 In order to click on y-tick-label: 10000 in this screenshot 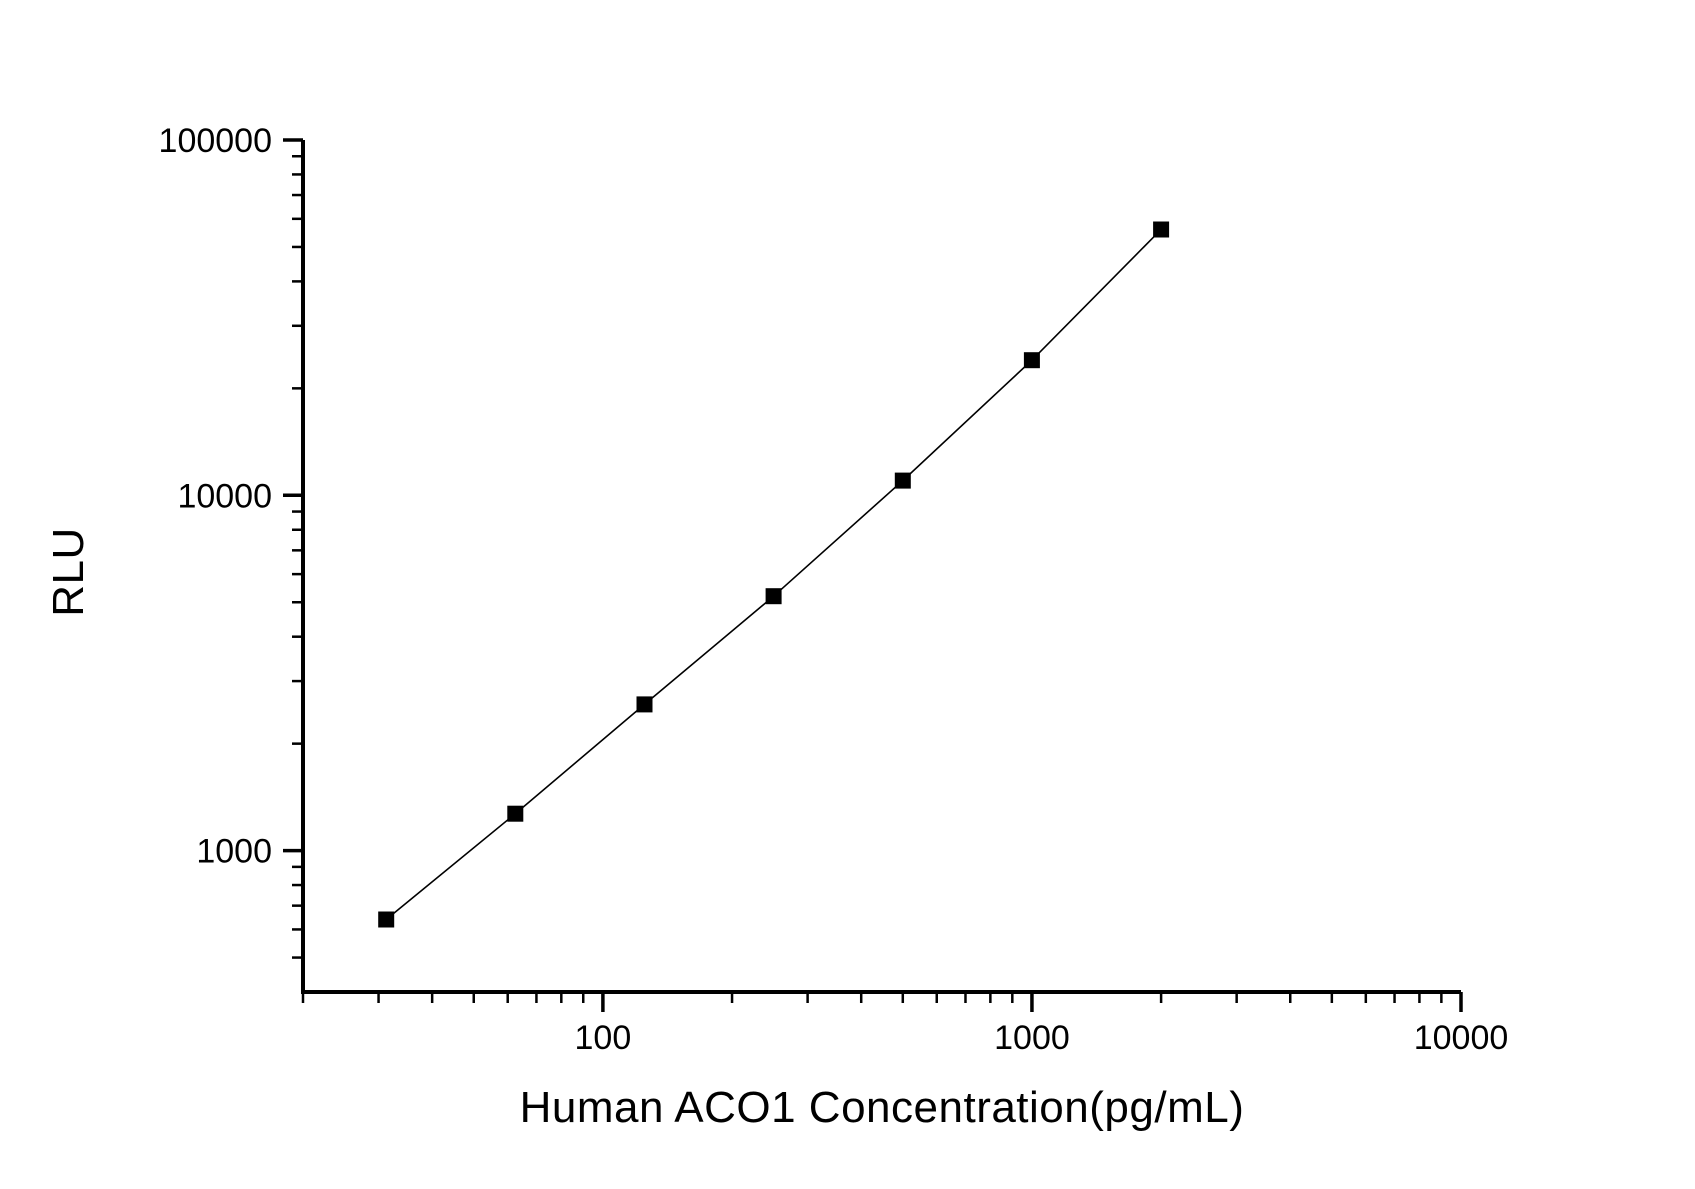, I will do `click(224, 496)`.